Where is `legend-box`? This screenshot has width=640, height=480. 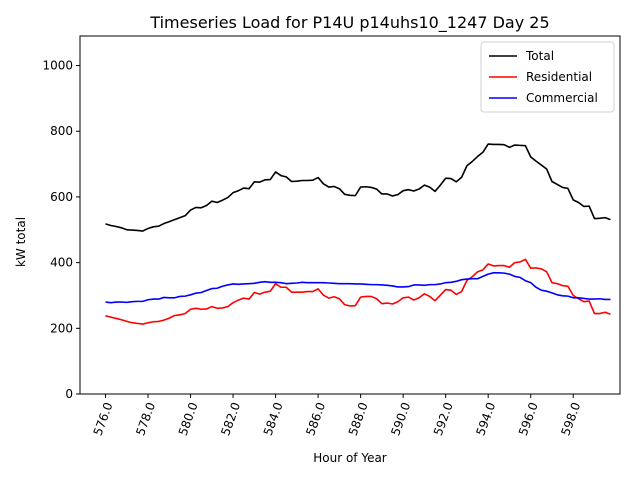
legend-box is located at coordinates (547, 77).